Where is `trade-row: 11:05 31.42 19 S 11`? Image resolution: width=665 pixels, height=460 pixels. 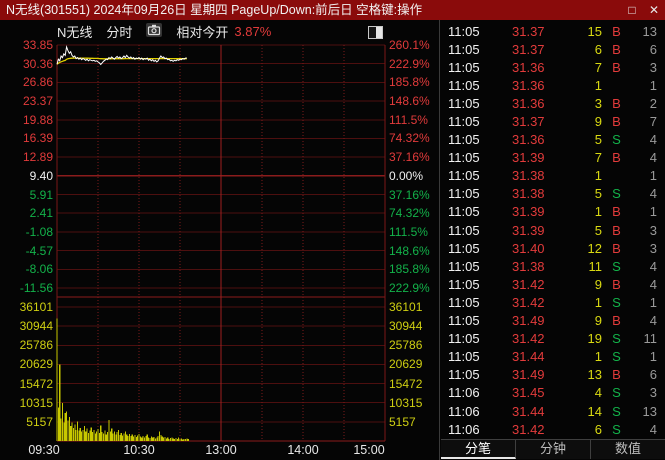
trade-row: 11:05 31.42 19 S 11 is located at coordinates (553, 339).